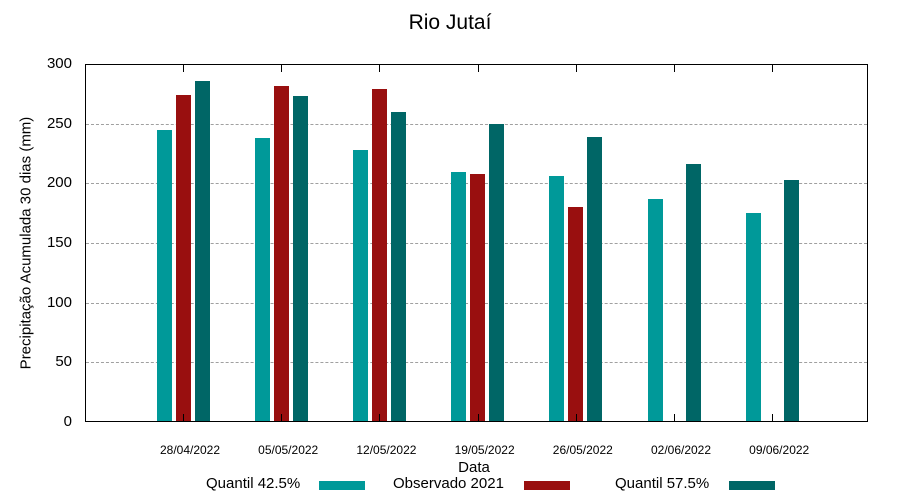  Describe the element at coordinates (288, 450) in the screenshot. I see `x-tick-label: 05/05/2022` at that location.